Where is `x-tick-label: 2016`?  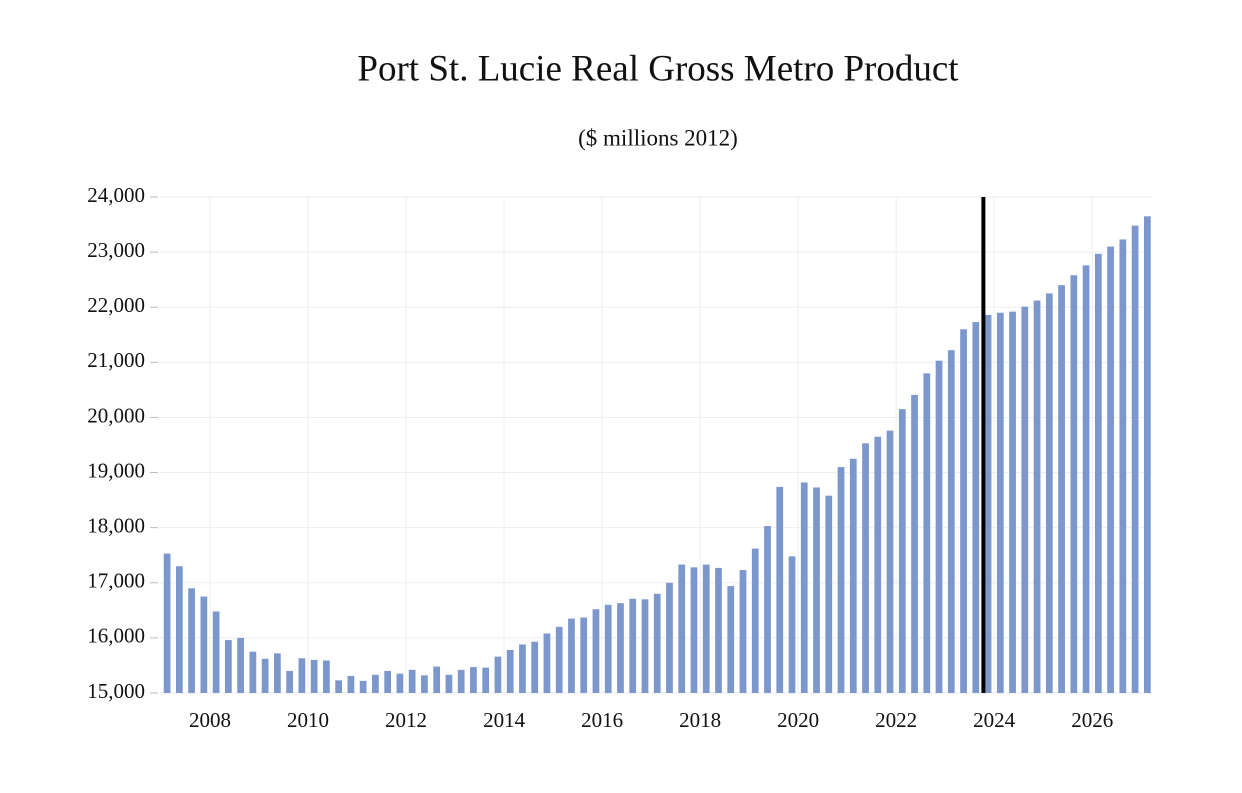 x-tick-label: 2016 is located at coordinates (602, 720).